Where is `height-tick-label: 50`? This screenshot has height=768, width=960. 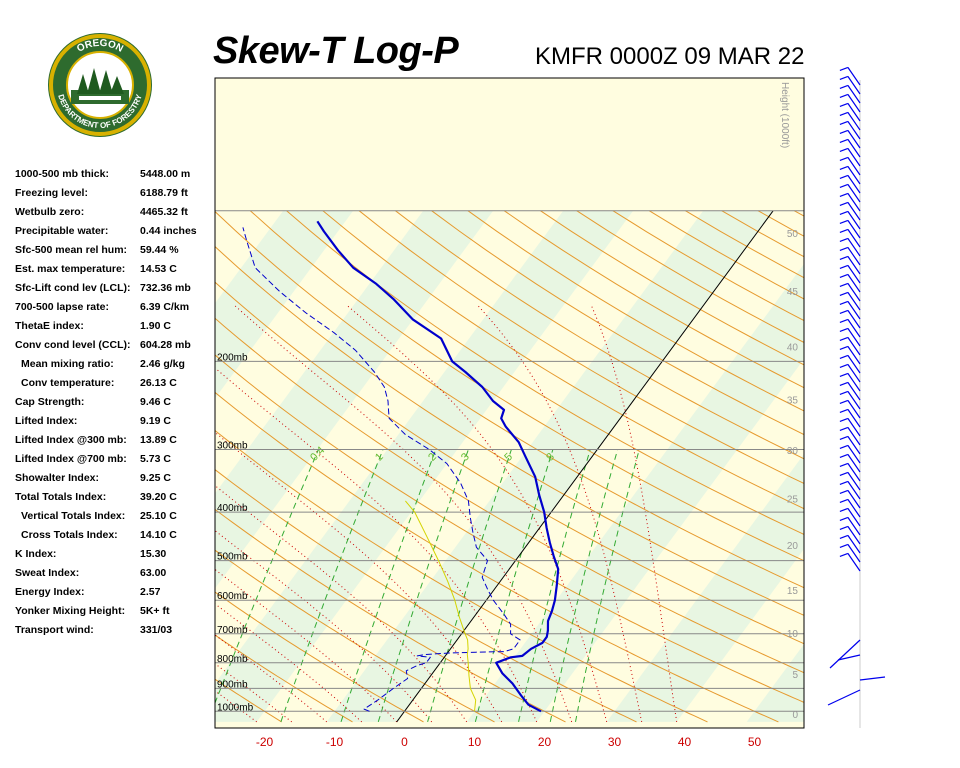
height-tick-label: 50 is located at coordinates (793, 234).